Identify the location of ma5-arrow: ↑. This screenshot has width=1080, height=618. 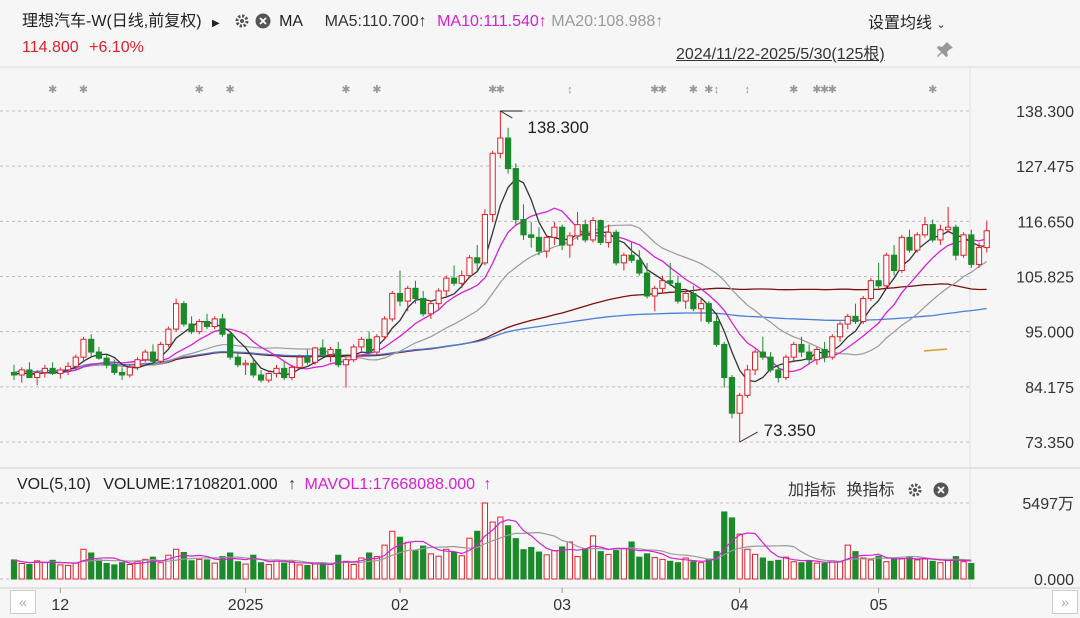
(422, 21).